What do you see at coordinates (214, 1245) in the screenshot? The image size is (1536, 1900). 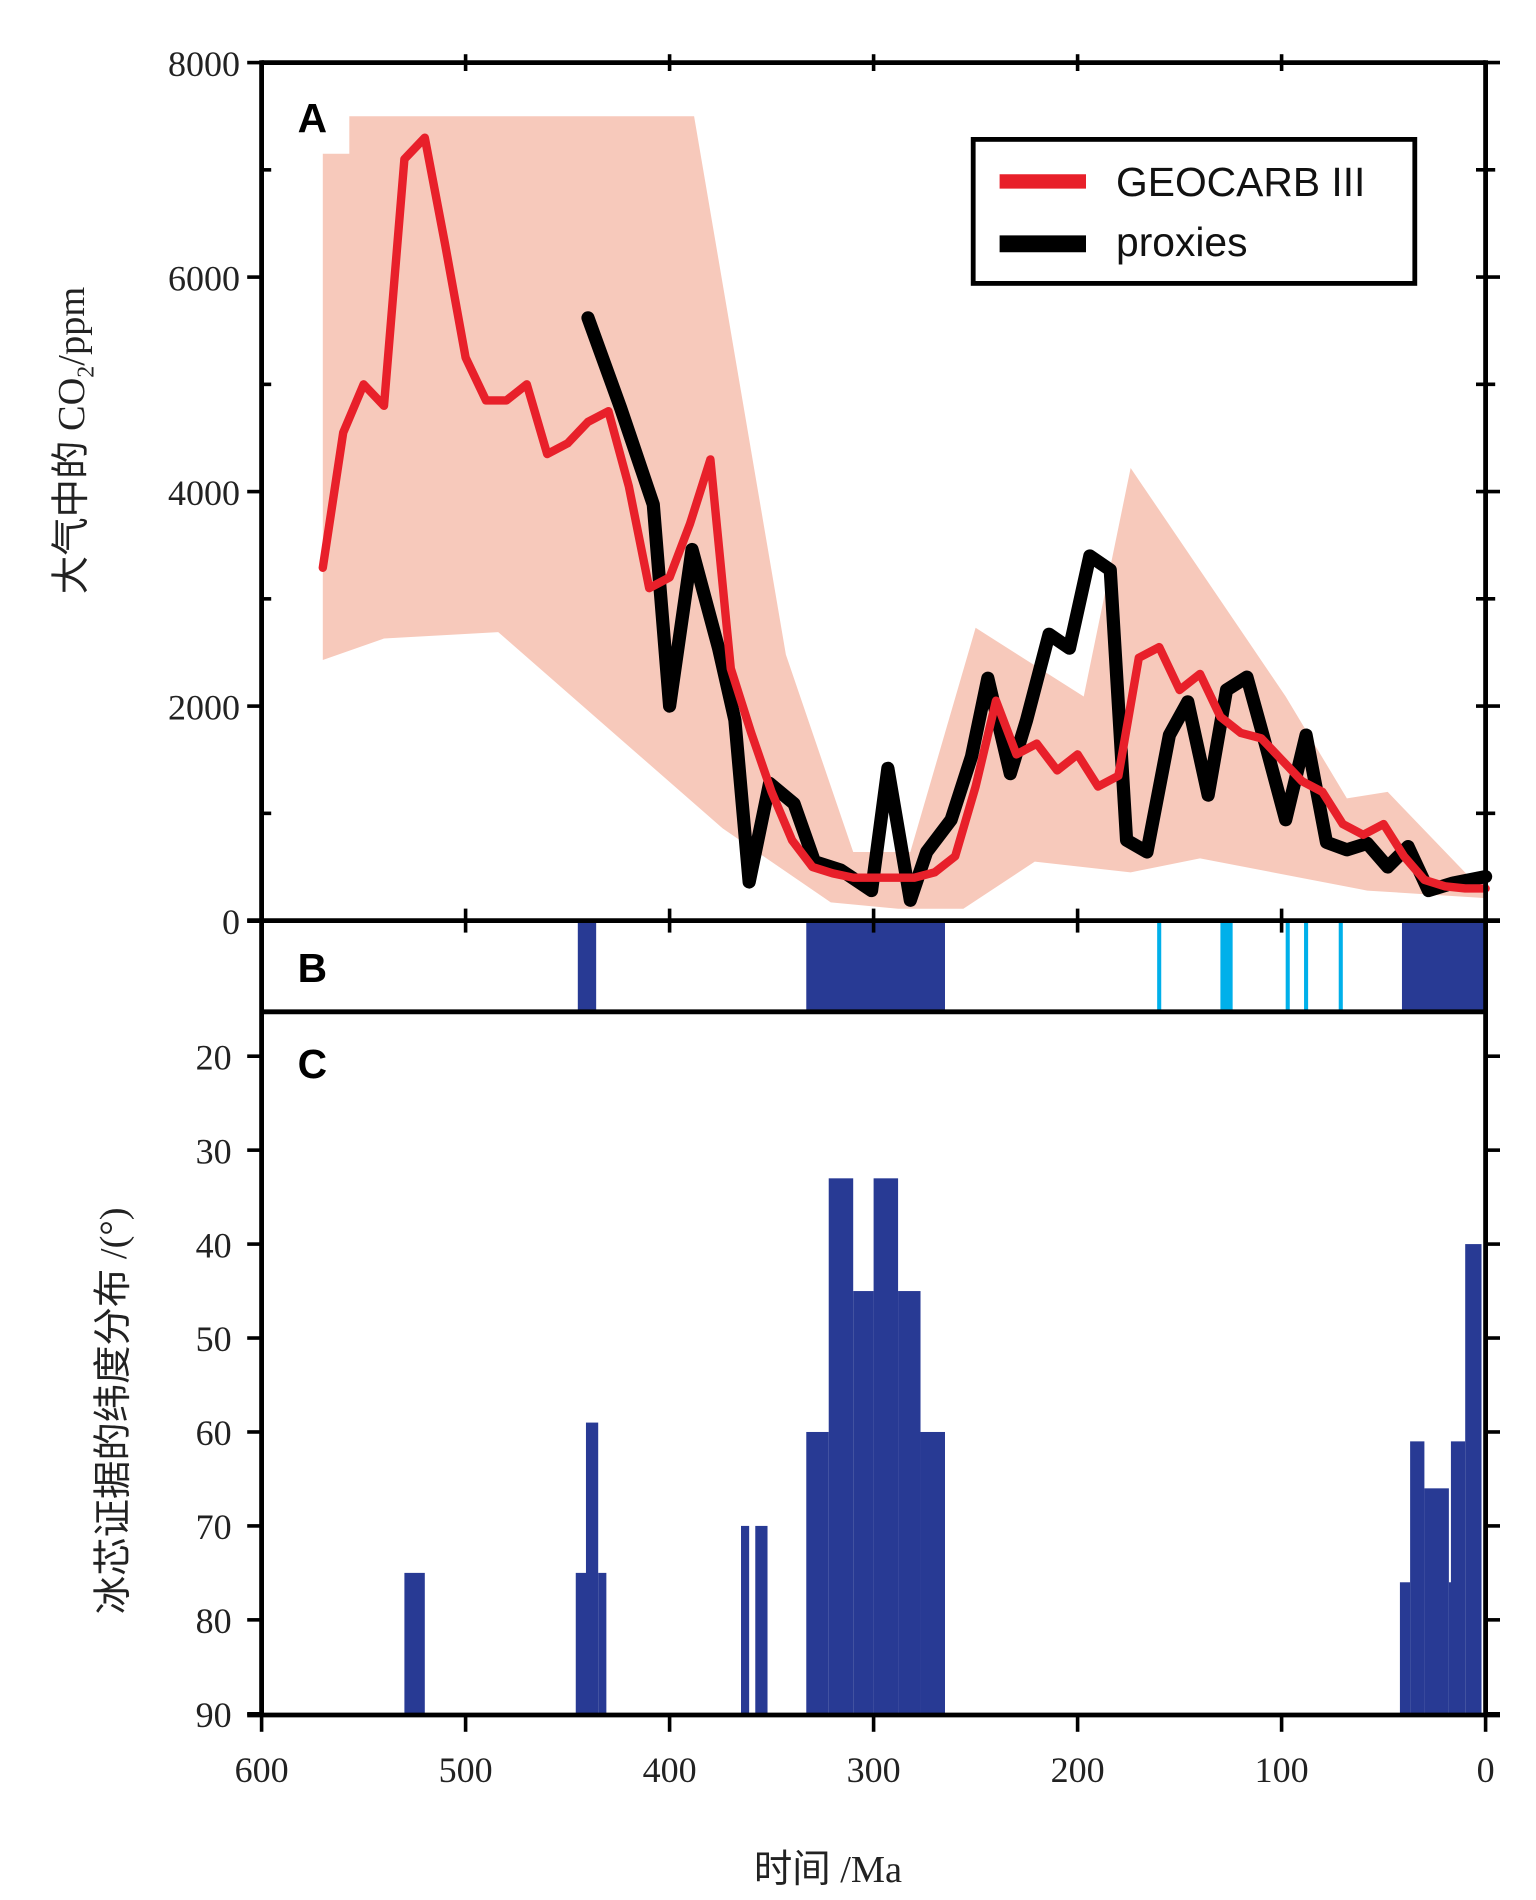 I see `y-tick-label-c: 40` at bounding box center [214, 1245].